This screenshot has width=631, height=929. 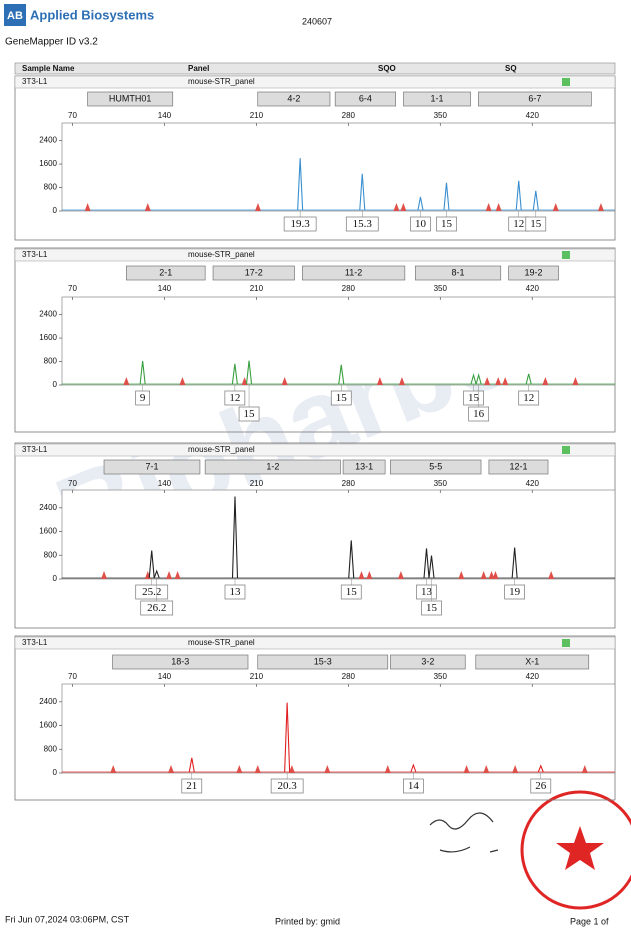 I want to click on locus-name: 18-3, so click(x=180, y=661).